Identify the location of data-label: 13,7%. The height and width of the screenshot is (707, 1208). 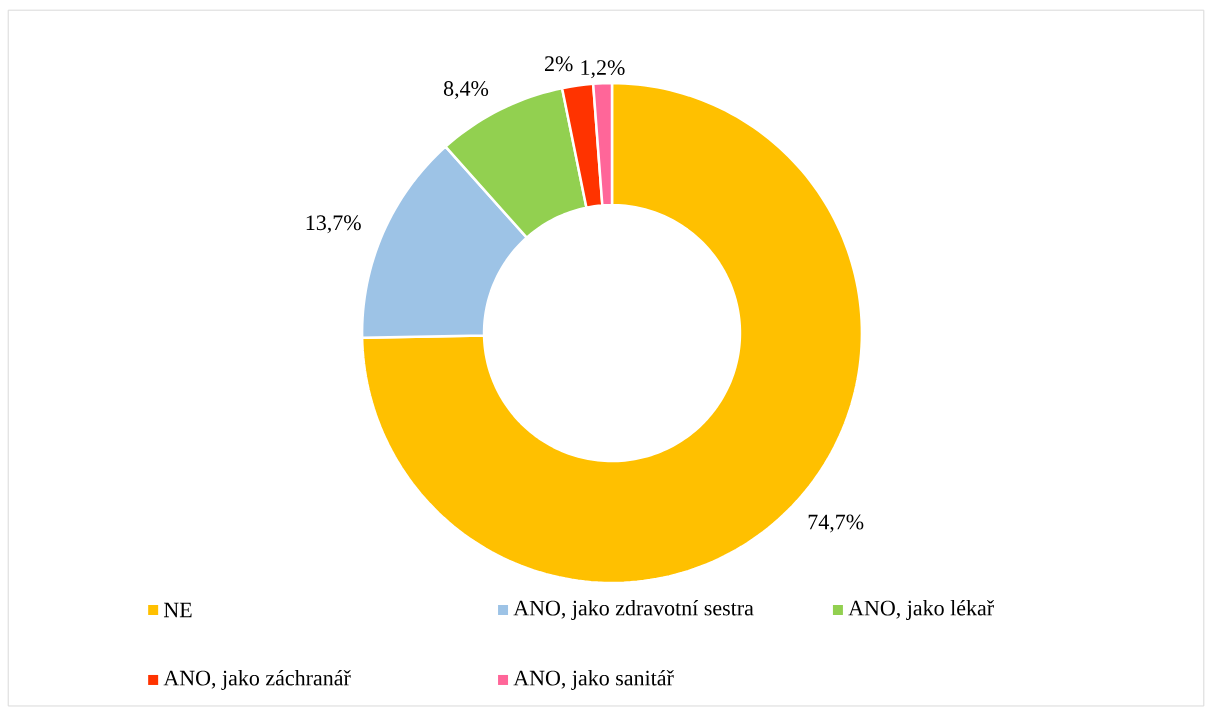
(333, 224).